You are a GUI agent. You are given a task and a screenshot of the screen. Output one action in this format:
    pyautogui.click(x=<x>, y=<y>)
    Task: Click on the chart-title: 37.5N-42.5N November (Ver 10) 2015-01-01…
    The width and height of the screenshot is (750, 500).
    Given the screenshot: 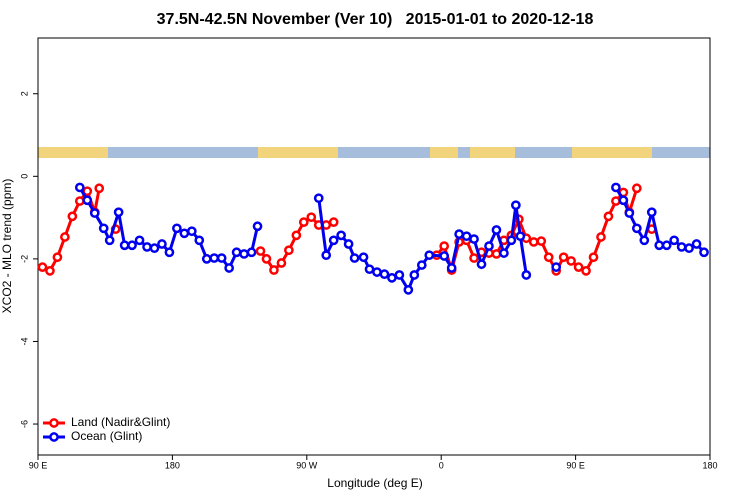 What is the action you would take?
    pyautogui.click(x=375, y=19)
    